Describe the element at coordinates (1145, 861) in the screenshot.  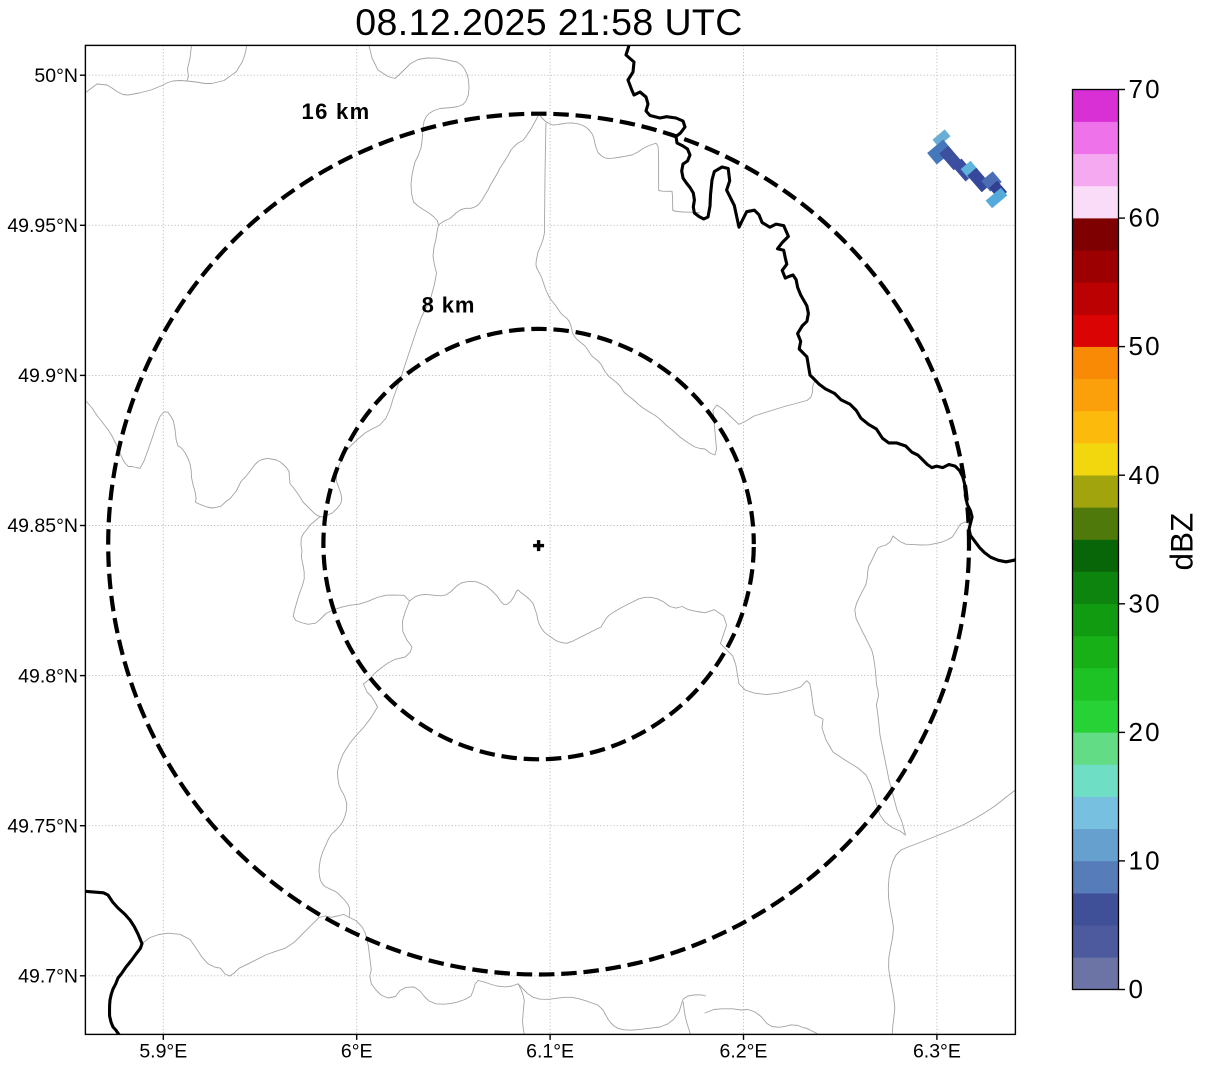
I see `svg-text: 10` at that location.